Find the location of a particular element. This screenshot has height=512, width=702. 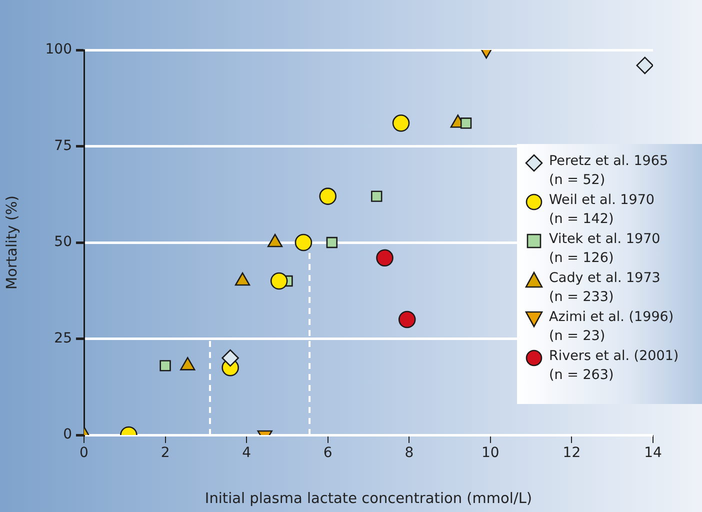

legend-label: Rivers et al. (2001) (n = 263) is located at coordinates (614, 366).